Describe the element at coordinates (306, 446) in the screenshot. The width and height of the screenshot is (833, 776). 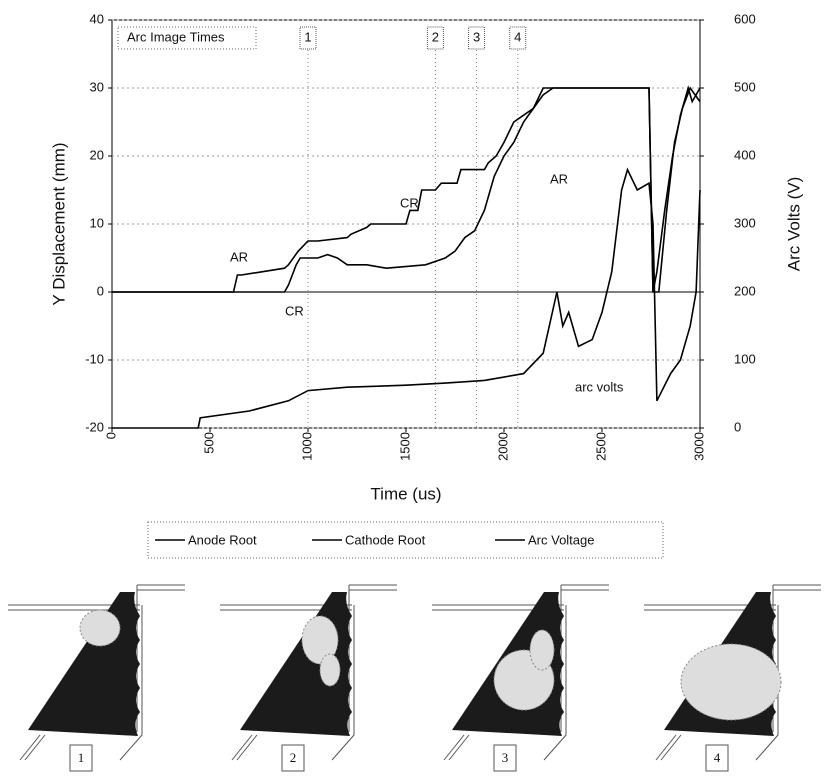
I see `x-tick-label: 1000` at that location.